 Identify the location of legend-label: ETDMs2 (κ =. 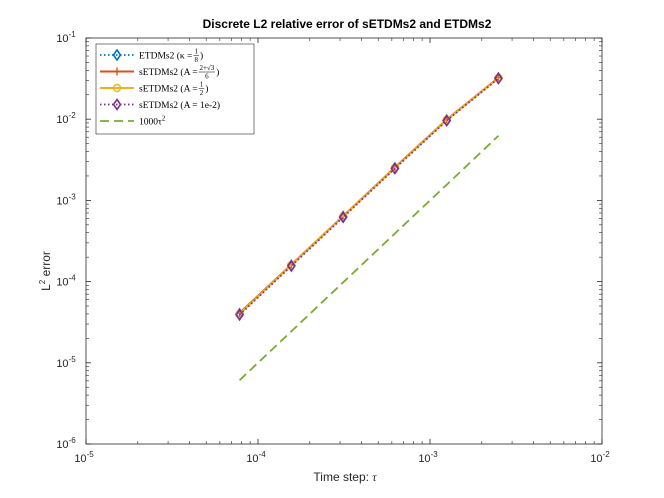
(165, 56).